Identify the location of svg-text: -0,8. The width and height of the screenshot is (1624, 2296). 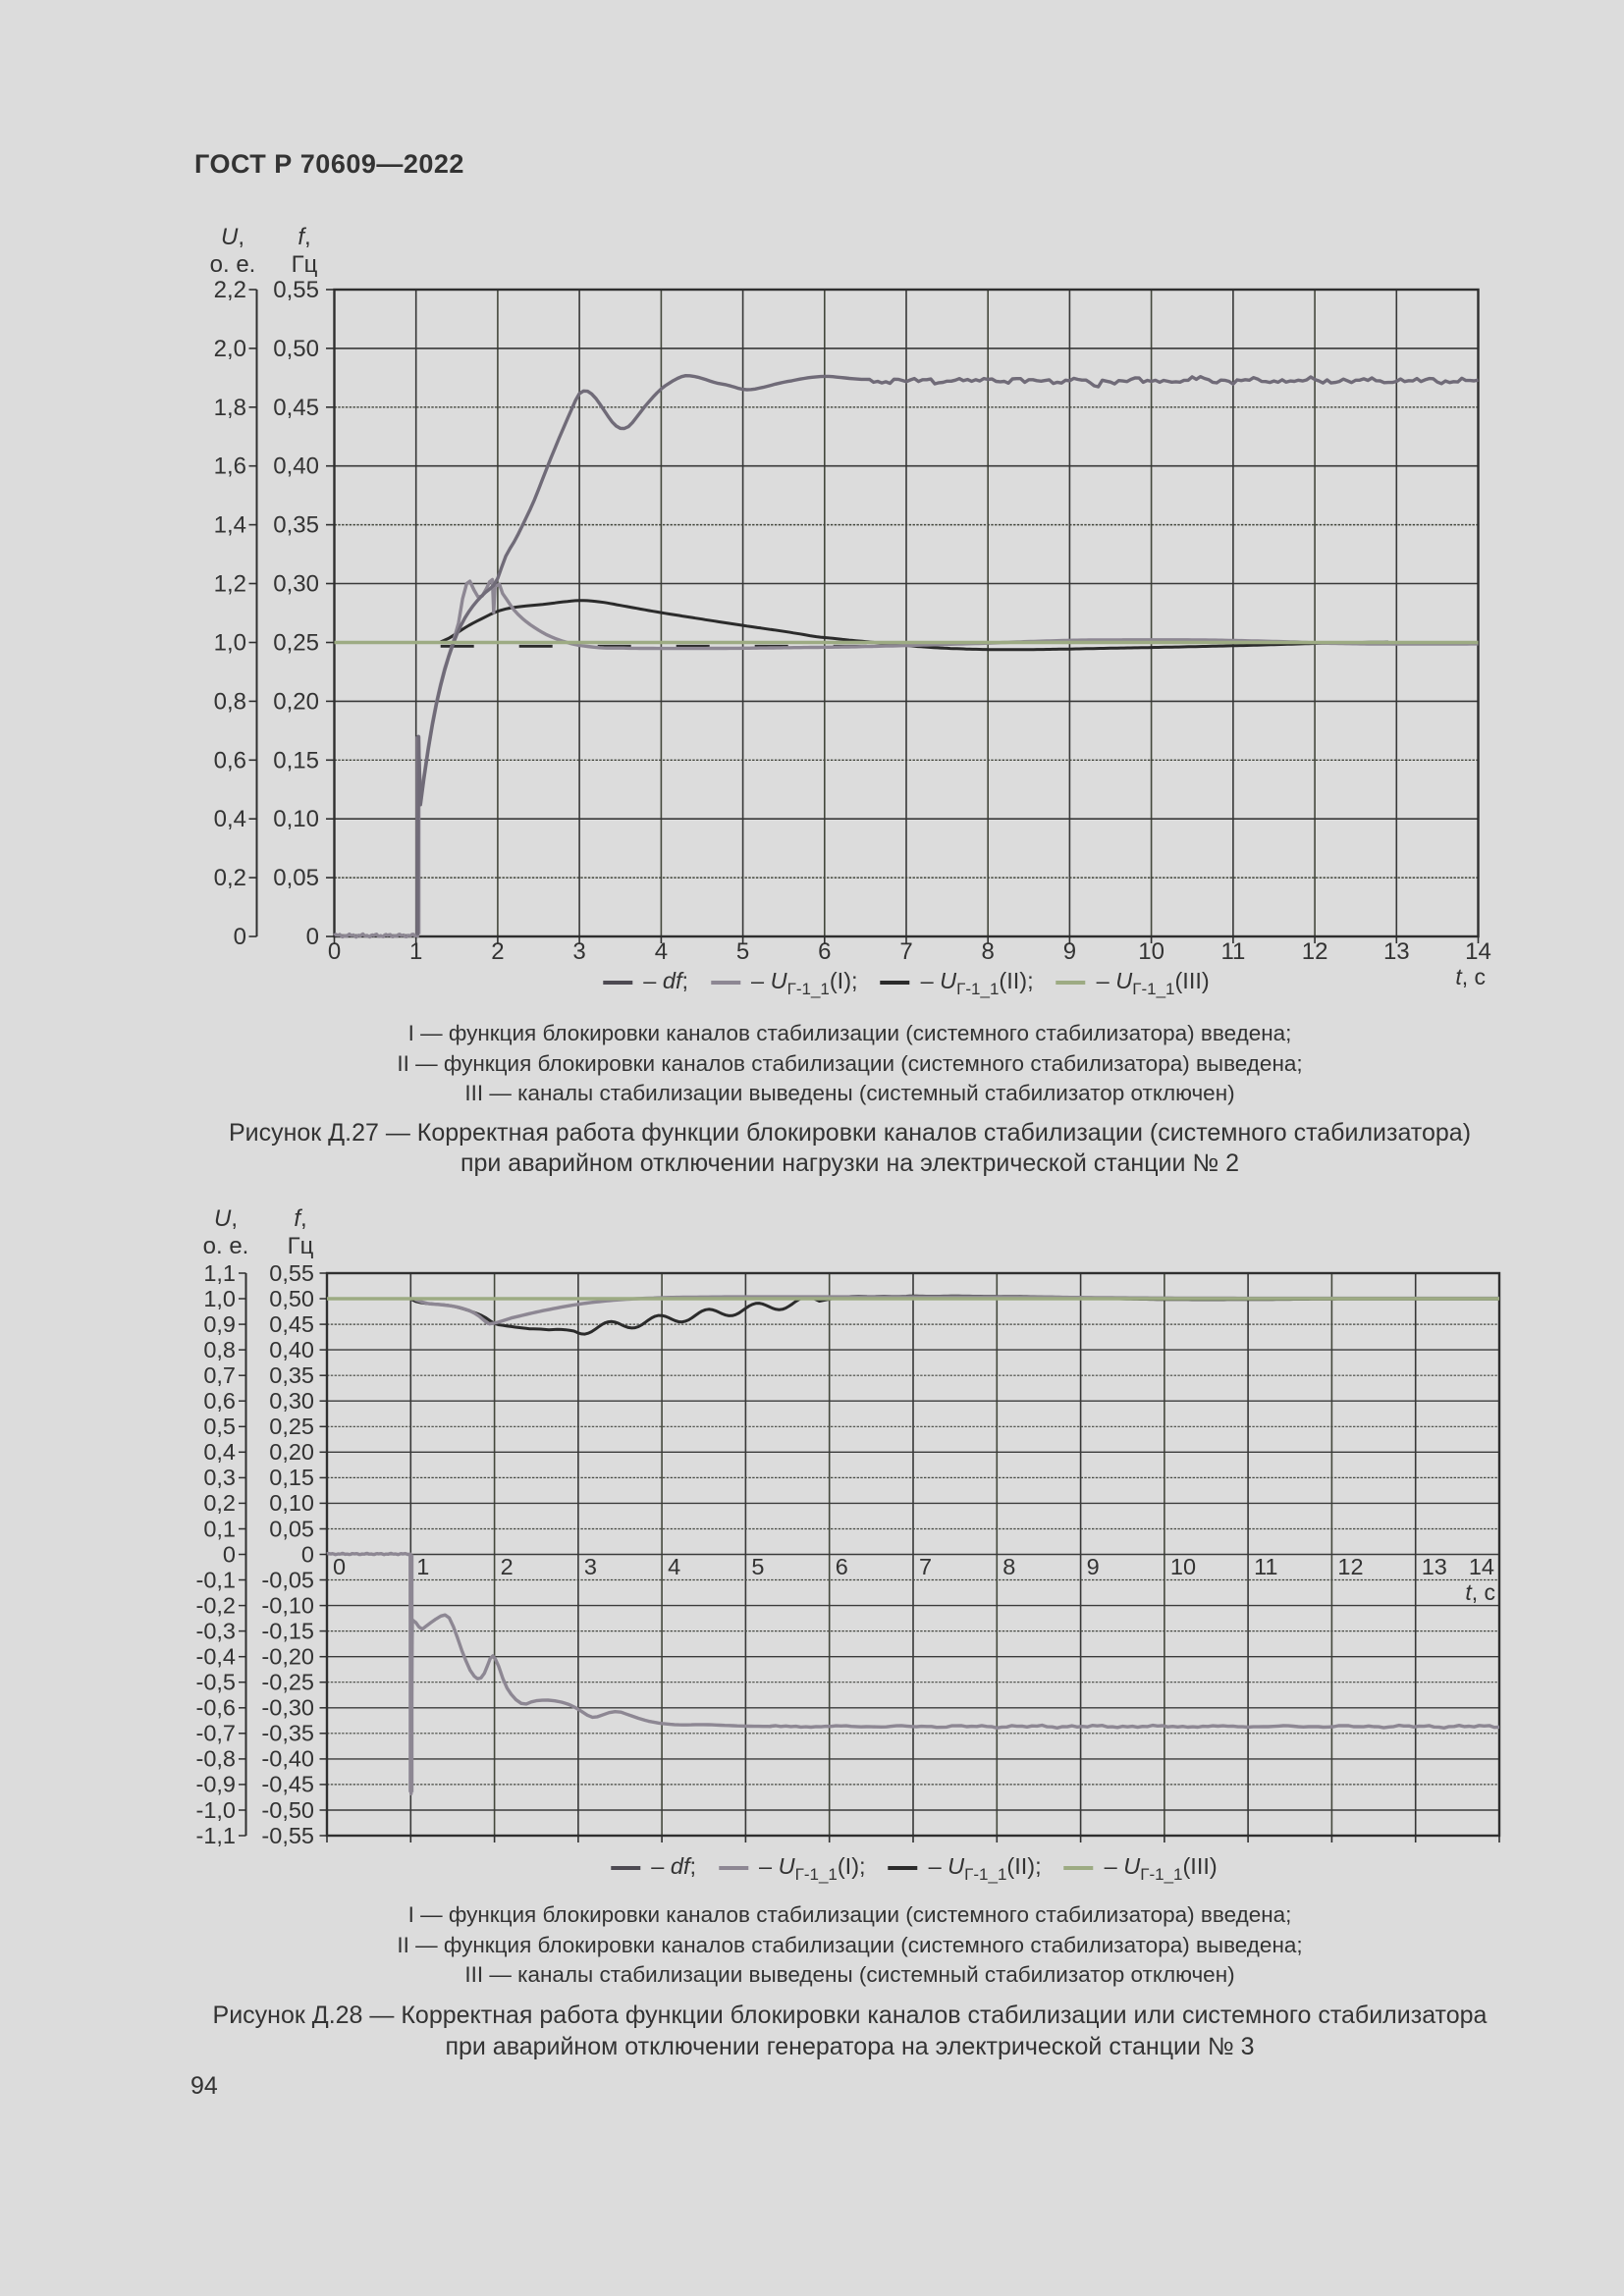
(216, 1759).